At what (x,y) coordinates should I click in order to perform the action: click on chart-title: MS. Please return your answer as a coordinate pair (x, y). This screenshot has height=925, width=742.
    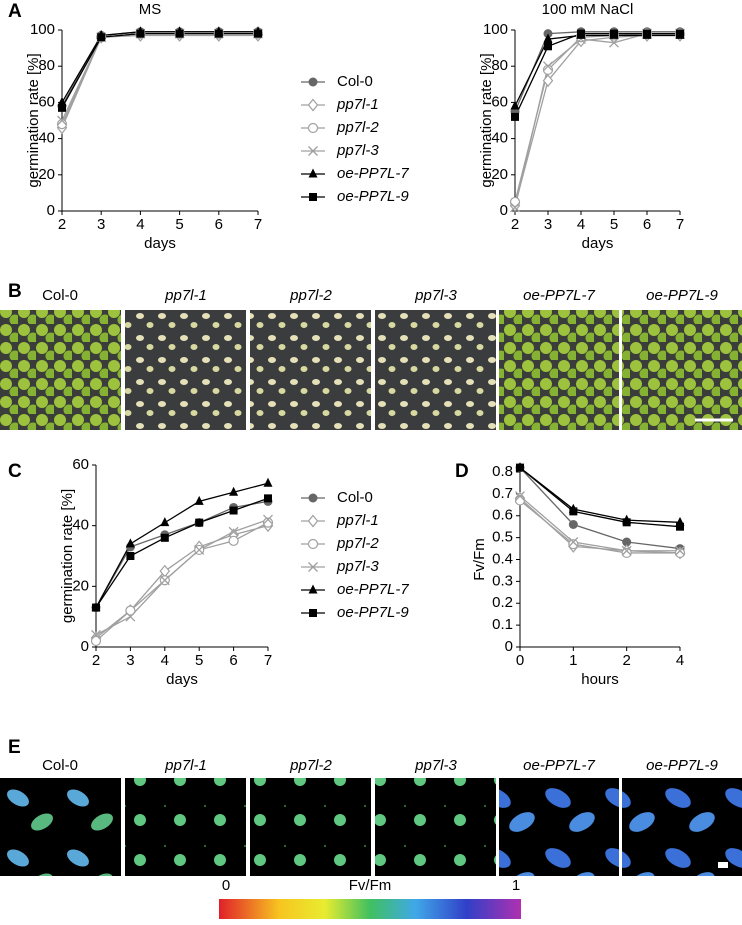
    Looking at the image, I should click on (150, 9).